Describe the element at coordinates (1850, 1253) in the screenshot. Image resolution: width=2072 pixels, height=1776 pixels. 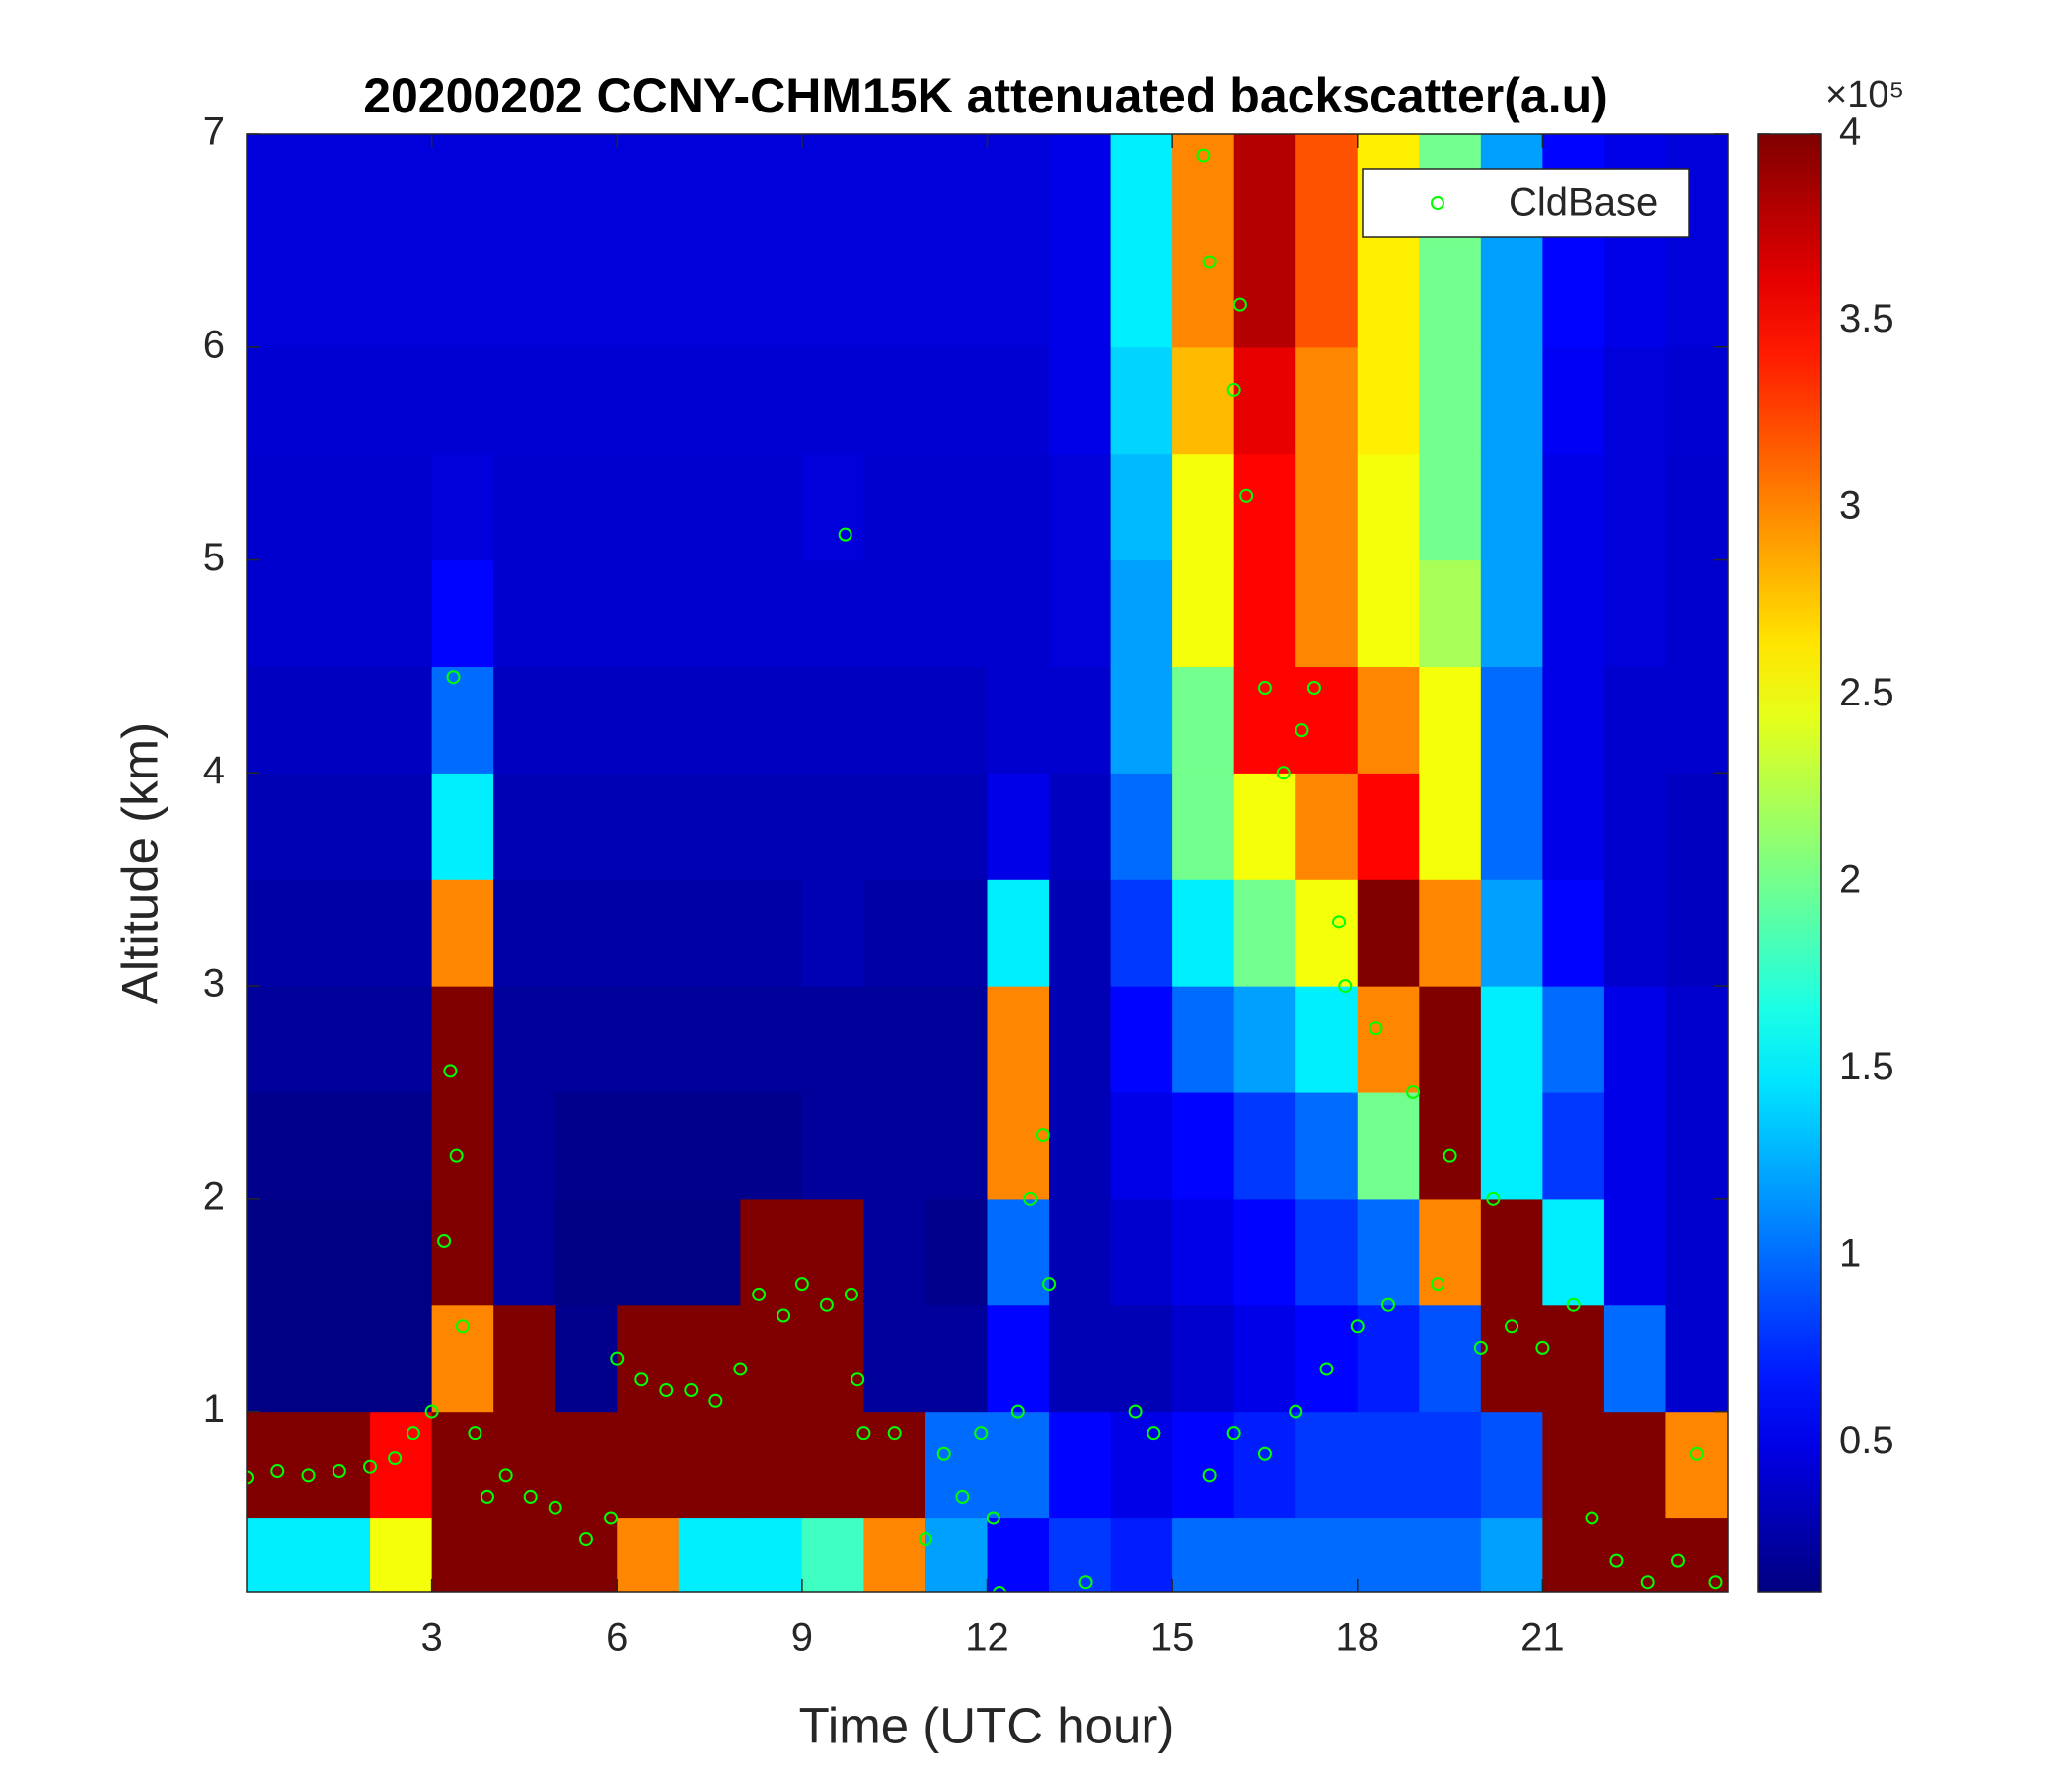
I see `colorbar-tick-label: 1` at that location.